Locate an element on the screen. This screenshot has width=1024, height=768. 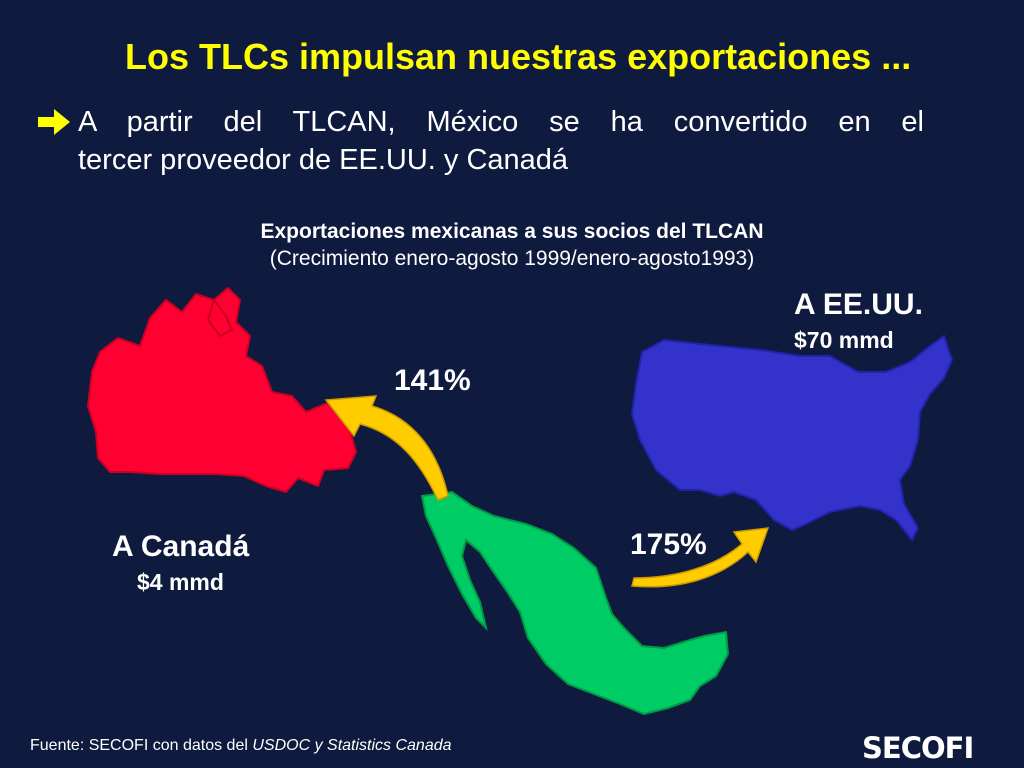
bullet-text-line2: tercer proveedor de EE.UU. y Canadá is located at coordinates (323, 160).